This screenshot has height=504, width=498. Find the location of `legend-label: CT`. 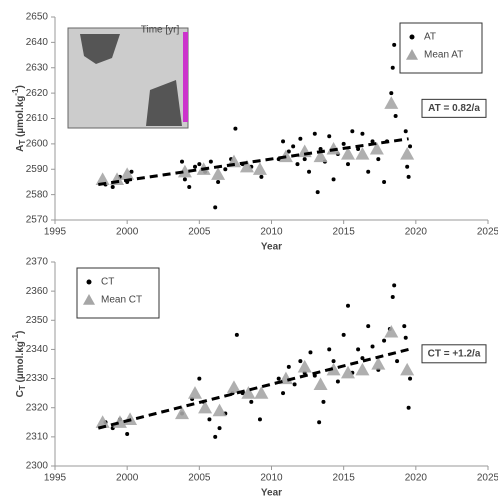

legend-label: CT is located at coordinates (107, 282).